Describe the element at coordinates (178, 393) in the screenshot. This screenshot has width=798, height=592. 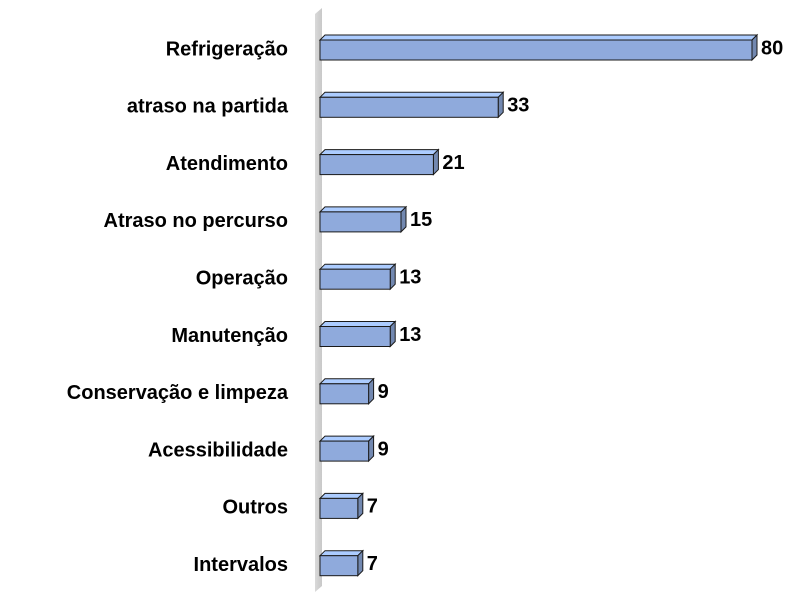
I see `category-label: Conservação e limpeza` at that location.